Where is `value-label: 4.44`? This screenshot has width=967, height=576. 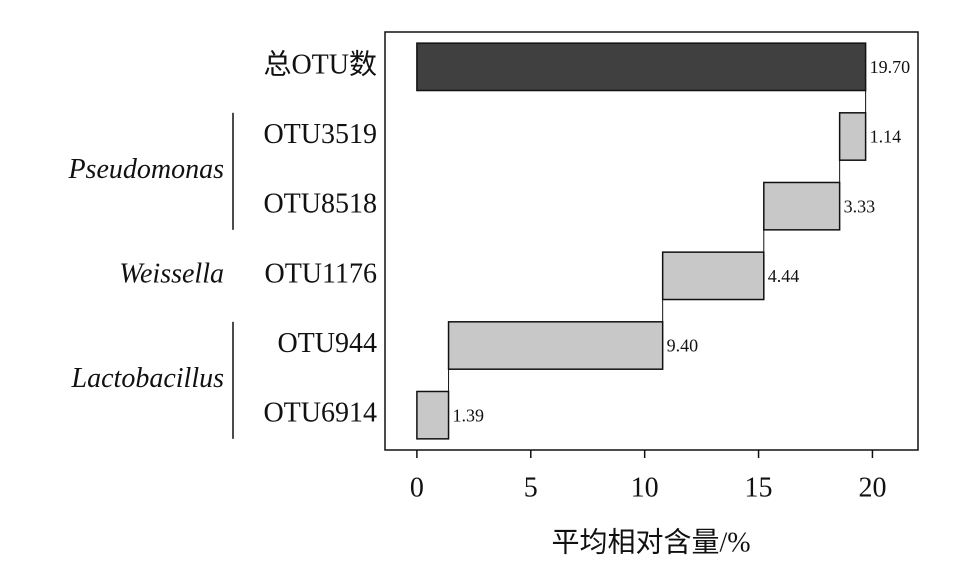 value-label: 4.44 is located at coordinates (784, 276).